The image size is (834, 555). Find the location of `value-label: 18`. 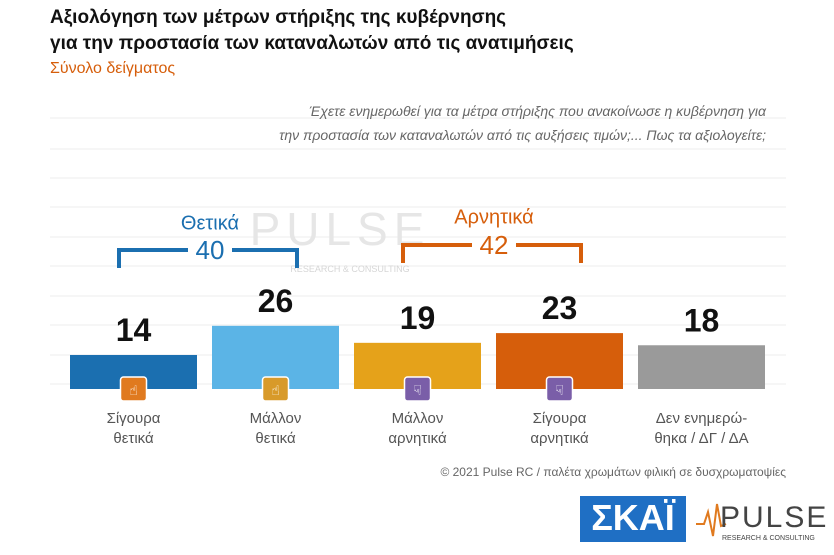

value-label: 18 is located at coordinates (702, 320).